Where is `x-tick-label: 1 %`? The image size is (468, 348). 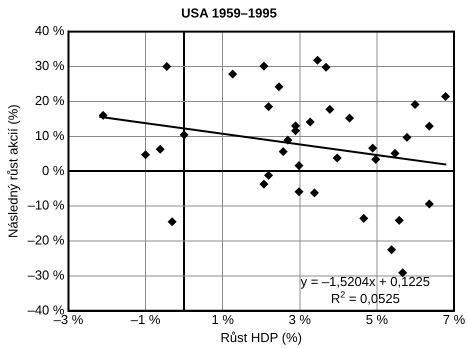
x-tick-label: 1 % is located at coordinates (222, 320).